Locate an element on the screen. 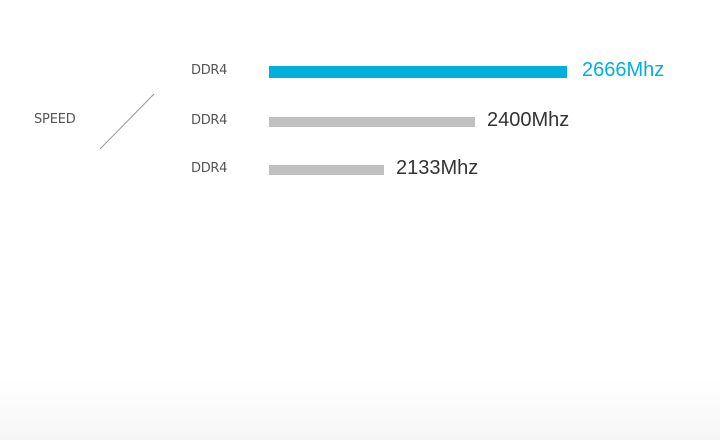 Image resolution: width=720 pixels, height=440 pixels. value-label: 2400Mhz is located at coordinates (528, 120).